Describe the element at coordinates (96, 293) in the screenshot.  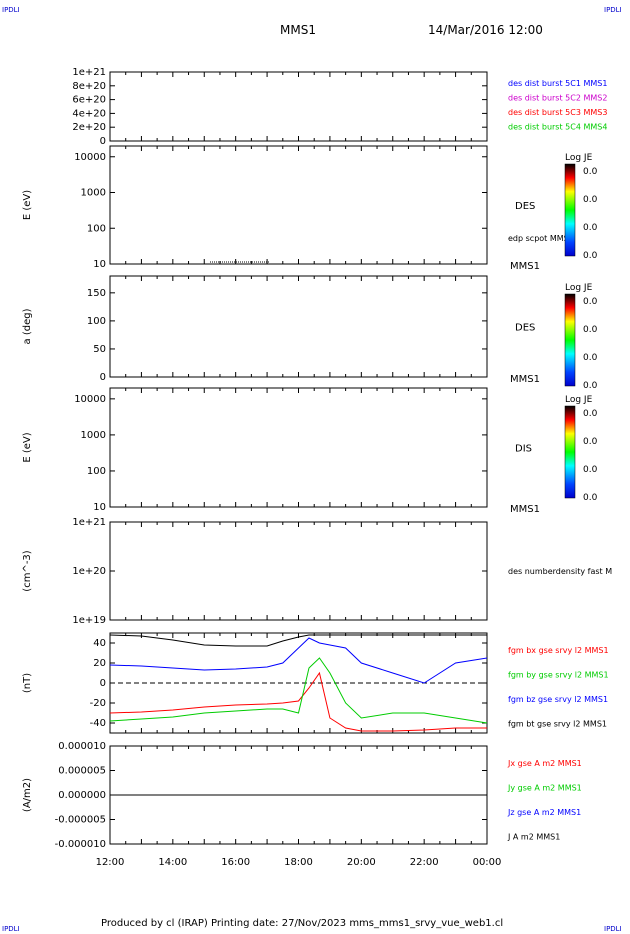
I see `ytick-label-3-3: 150` at that location.